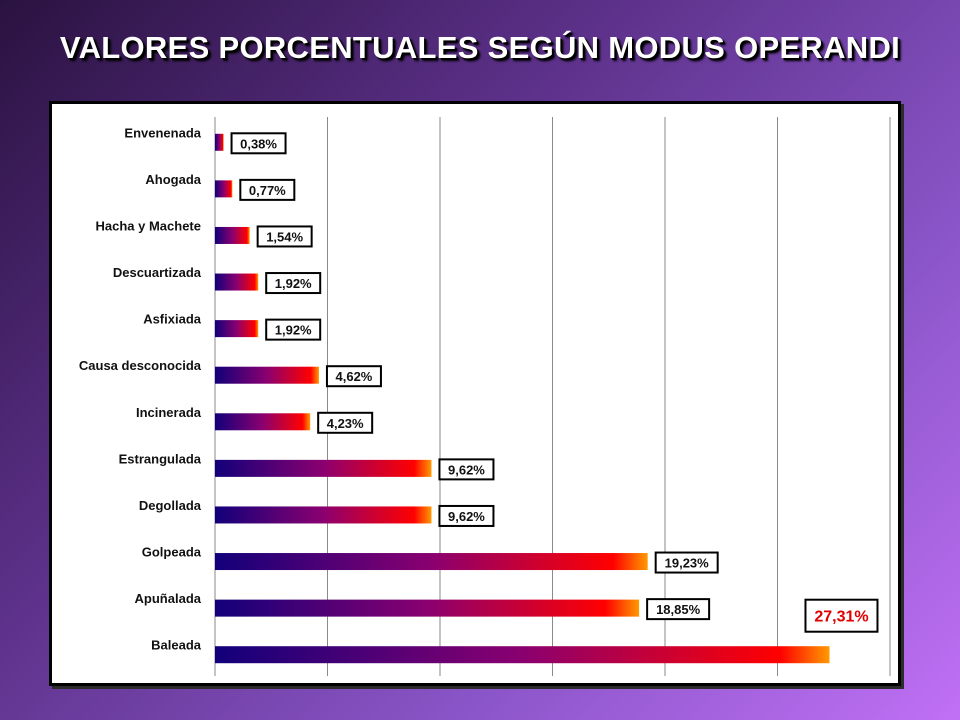 The image size is (960, 720). I want to click on category-label: Degollada, so click(170, 505).